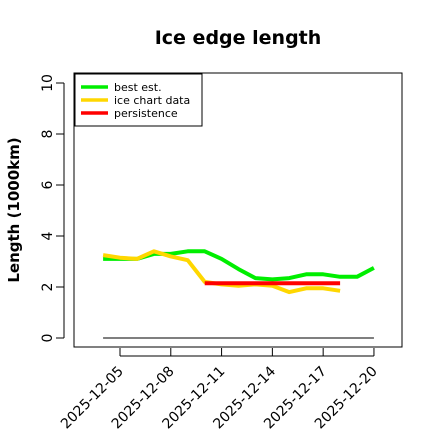 The height and width of the screenshot is (440, 440). Describe the element at coordinates (48, 134) in the screenshot. I see `y-tick-label: 8` at that location.